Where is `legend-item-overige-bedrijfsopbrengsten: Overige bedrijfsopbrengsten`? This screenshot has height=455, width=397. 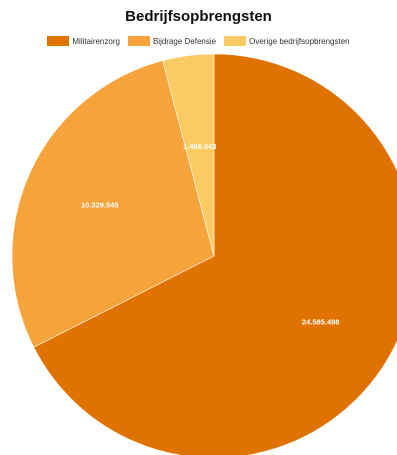 legend-item-overige-bedrijfsopbrengsten: Overige bedrijfsopbrengsten is located at coordinates (287, 41).